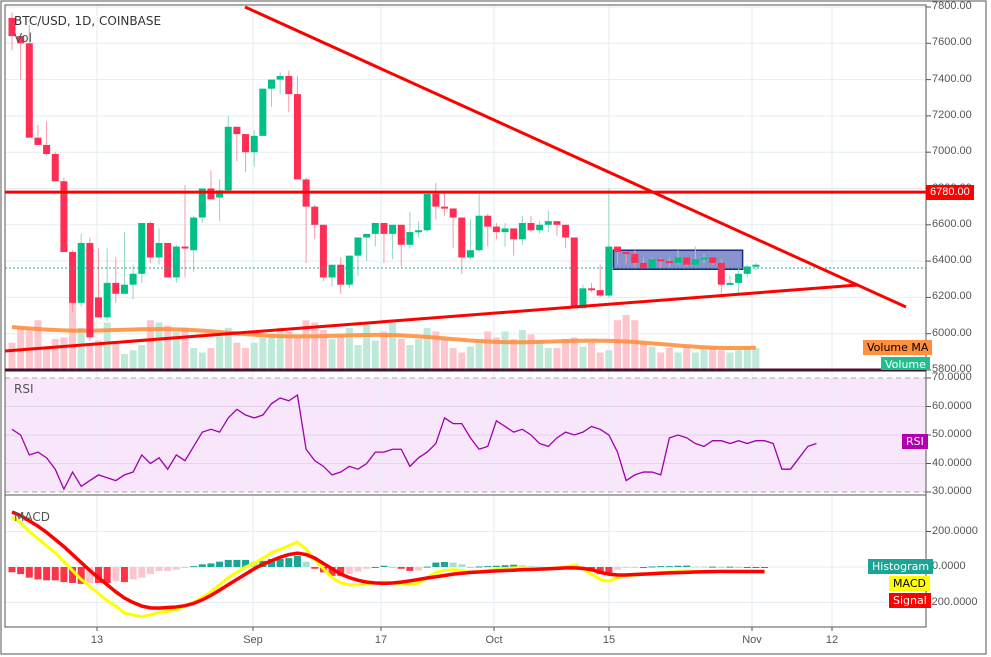 The height and width of the screenshot is (657, 991). I want to click on price-tick-label: 7200.00, so click(952, 114).